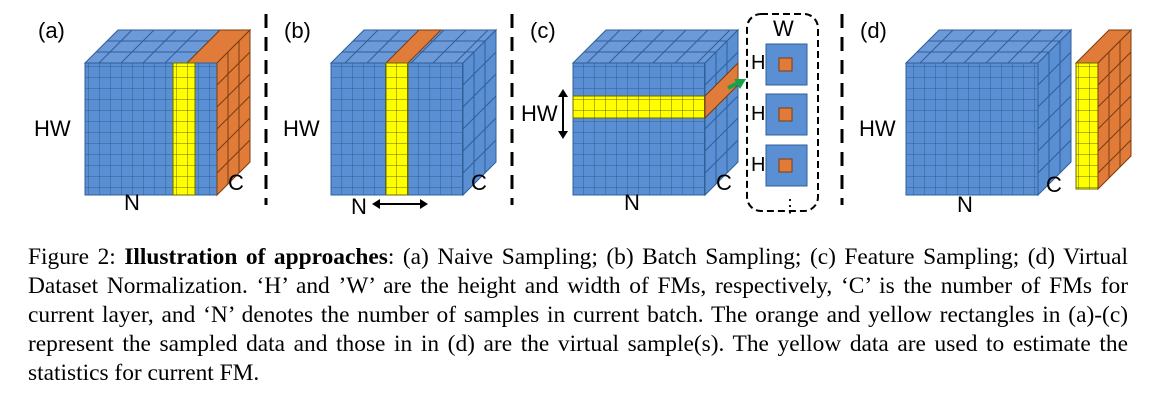  Describe the element at coordinates (877, 128) in the screenshot. I see `panel-d-hw-label: HW` at that location.